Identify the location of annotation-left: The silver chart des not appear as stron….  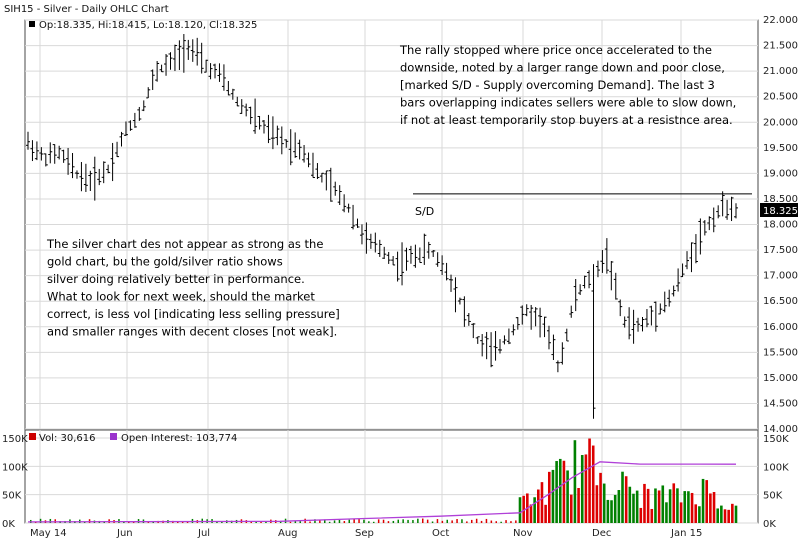
(193, 288).